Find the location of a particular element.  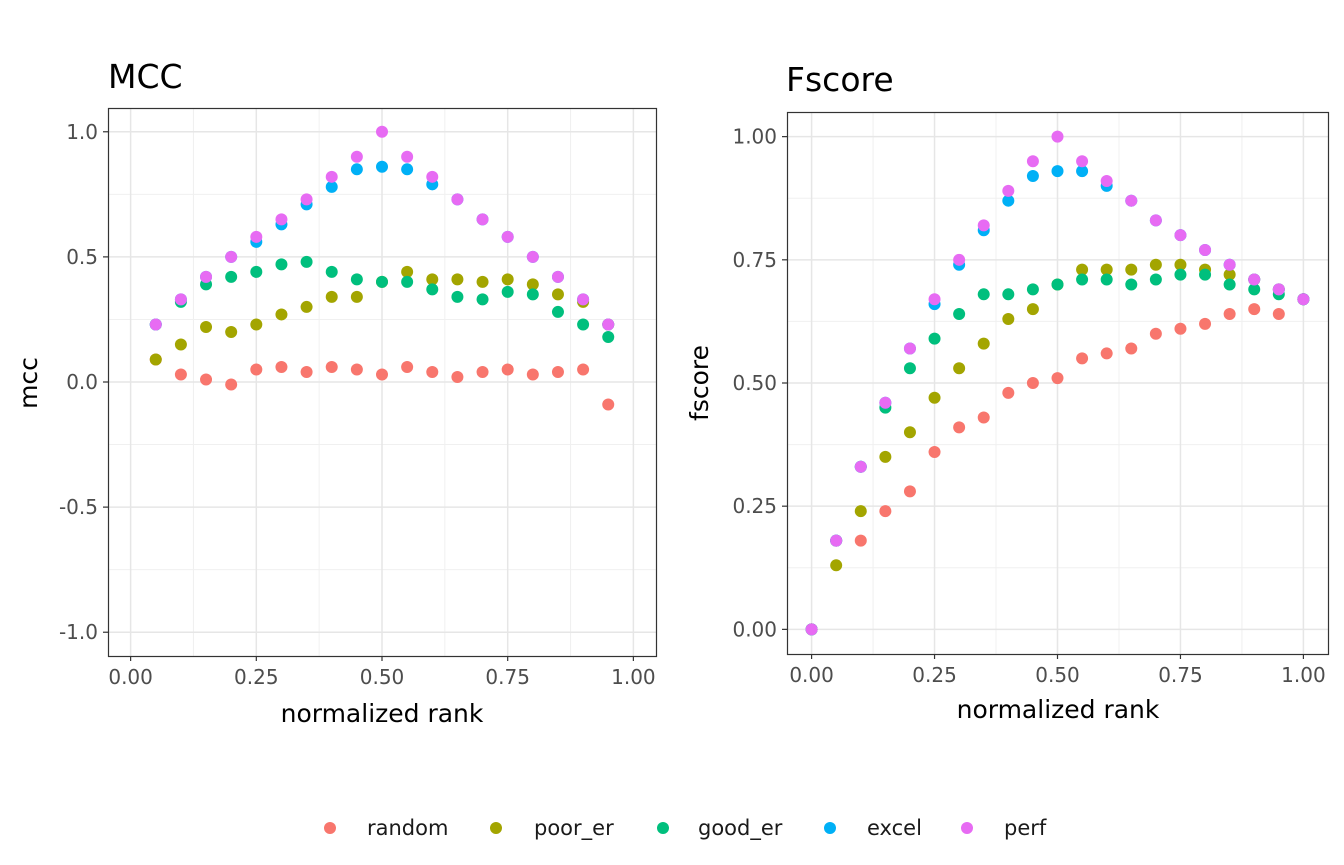

legend-key-good_er is located at coordinates (663, 828).